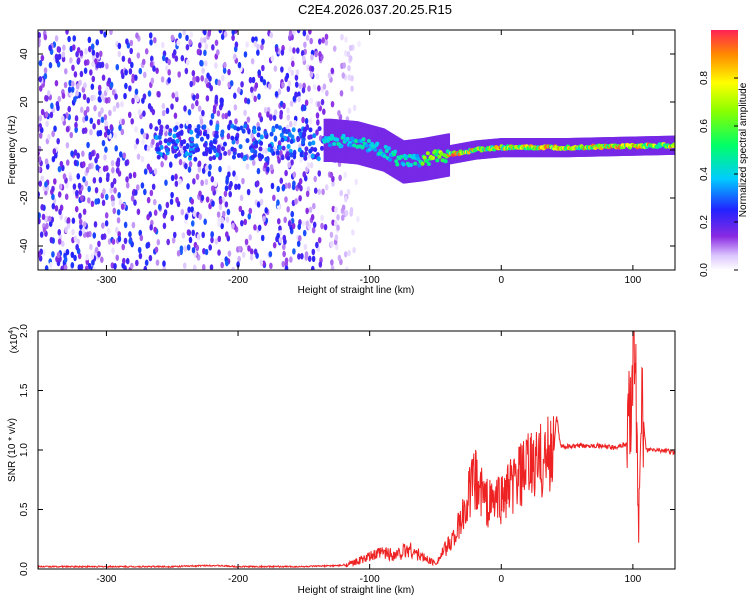  What do you see at coordinates (370, 280) in the screenshot?
I see `heatmap-xtick-label: -100` at bounding box center [370, 280].